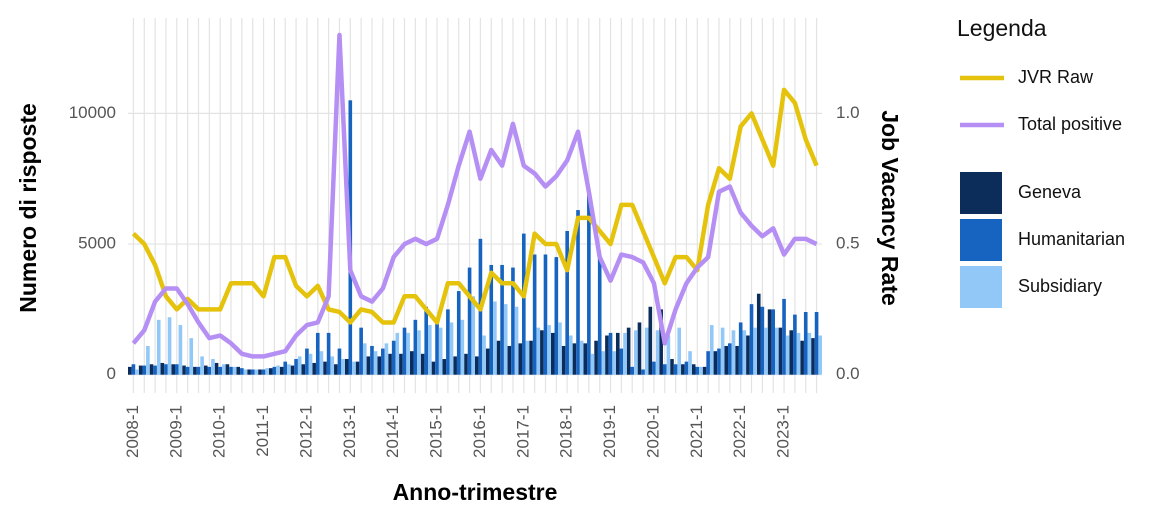 The image size is (1159, 507). What do you see at coordinates (566, 431) in the screenshot?
I see `x-tick-label: 2018-1` at bounding box center [566, 431].